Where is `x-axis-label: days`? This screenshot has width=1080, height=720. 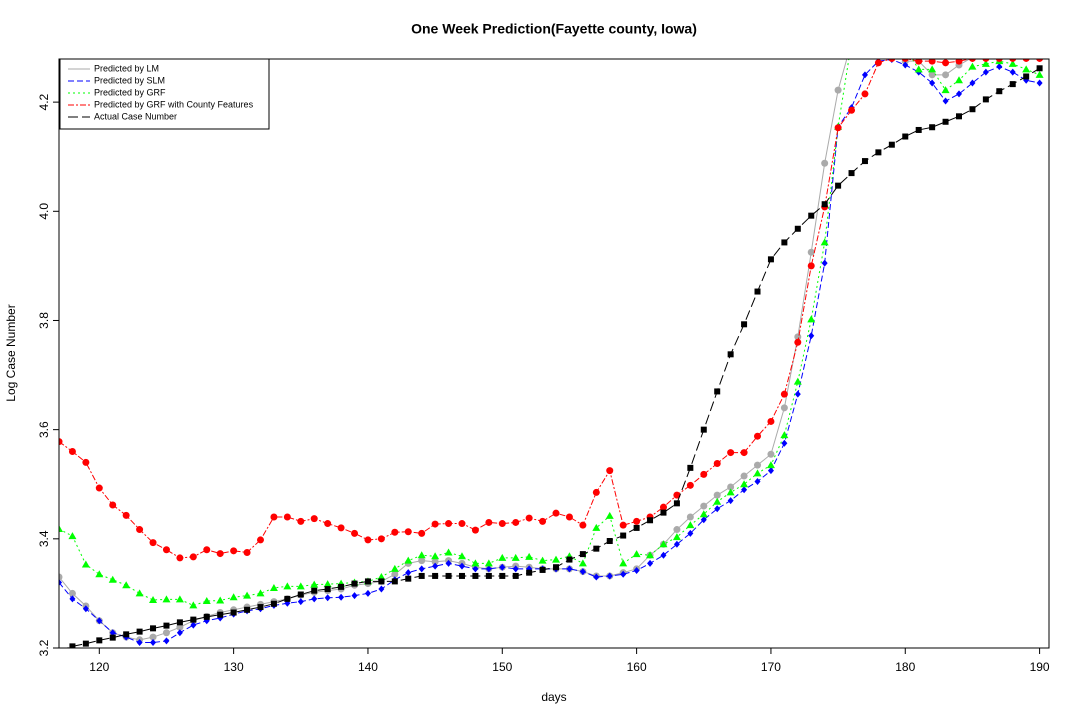
x-axis-label: days is located at coordinates (553, 697).